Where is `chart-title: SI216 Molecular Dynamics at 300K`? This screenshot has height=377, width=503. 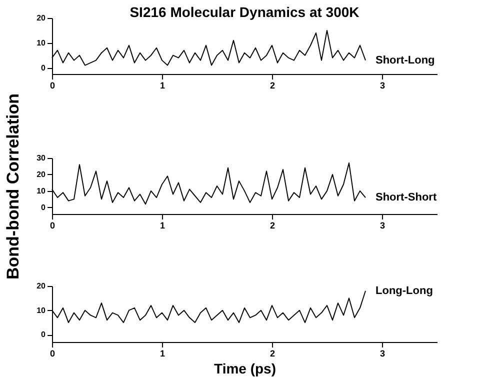
chart-title: SI216 Molecular Dynamics at 300K is located at coordinates (245, 12).